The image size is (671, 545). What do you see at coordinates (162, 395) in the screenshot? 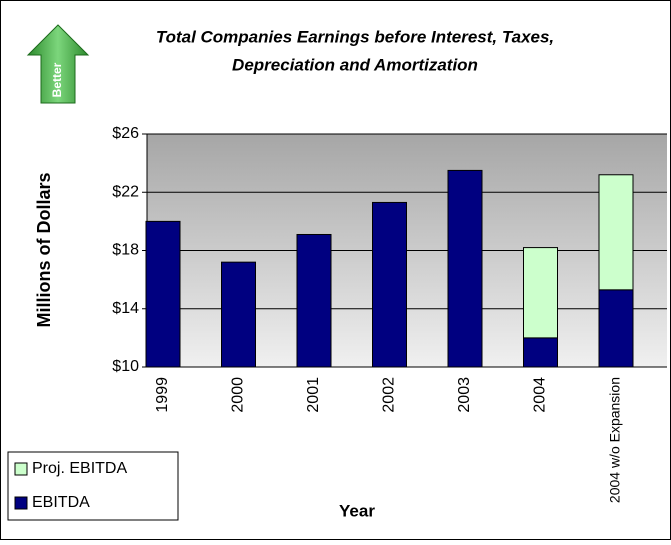
I see `x-tick-label: 1999` at bounding box center [162, 395].